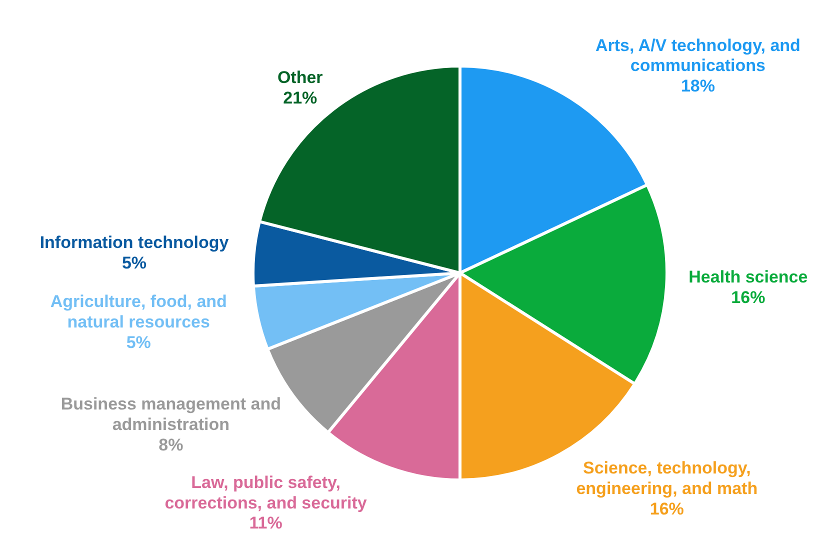  Describe the element at coordinates (171, 444) in the screenshot. I see `data-label: 8%` at that location.